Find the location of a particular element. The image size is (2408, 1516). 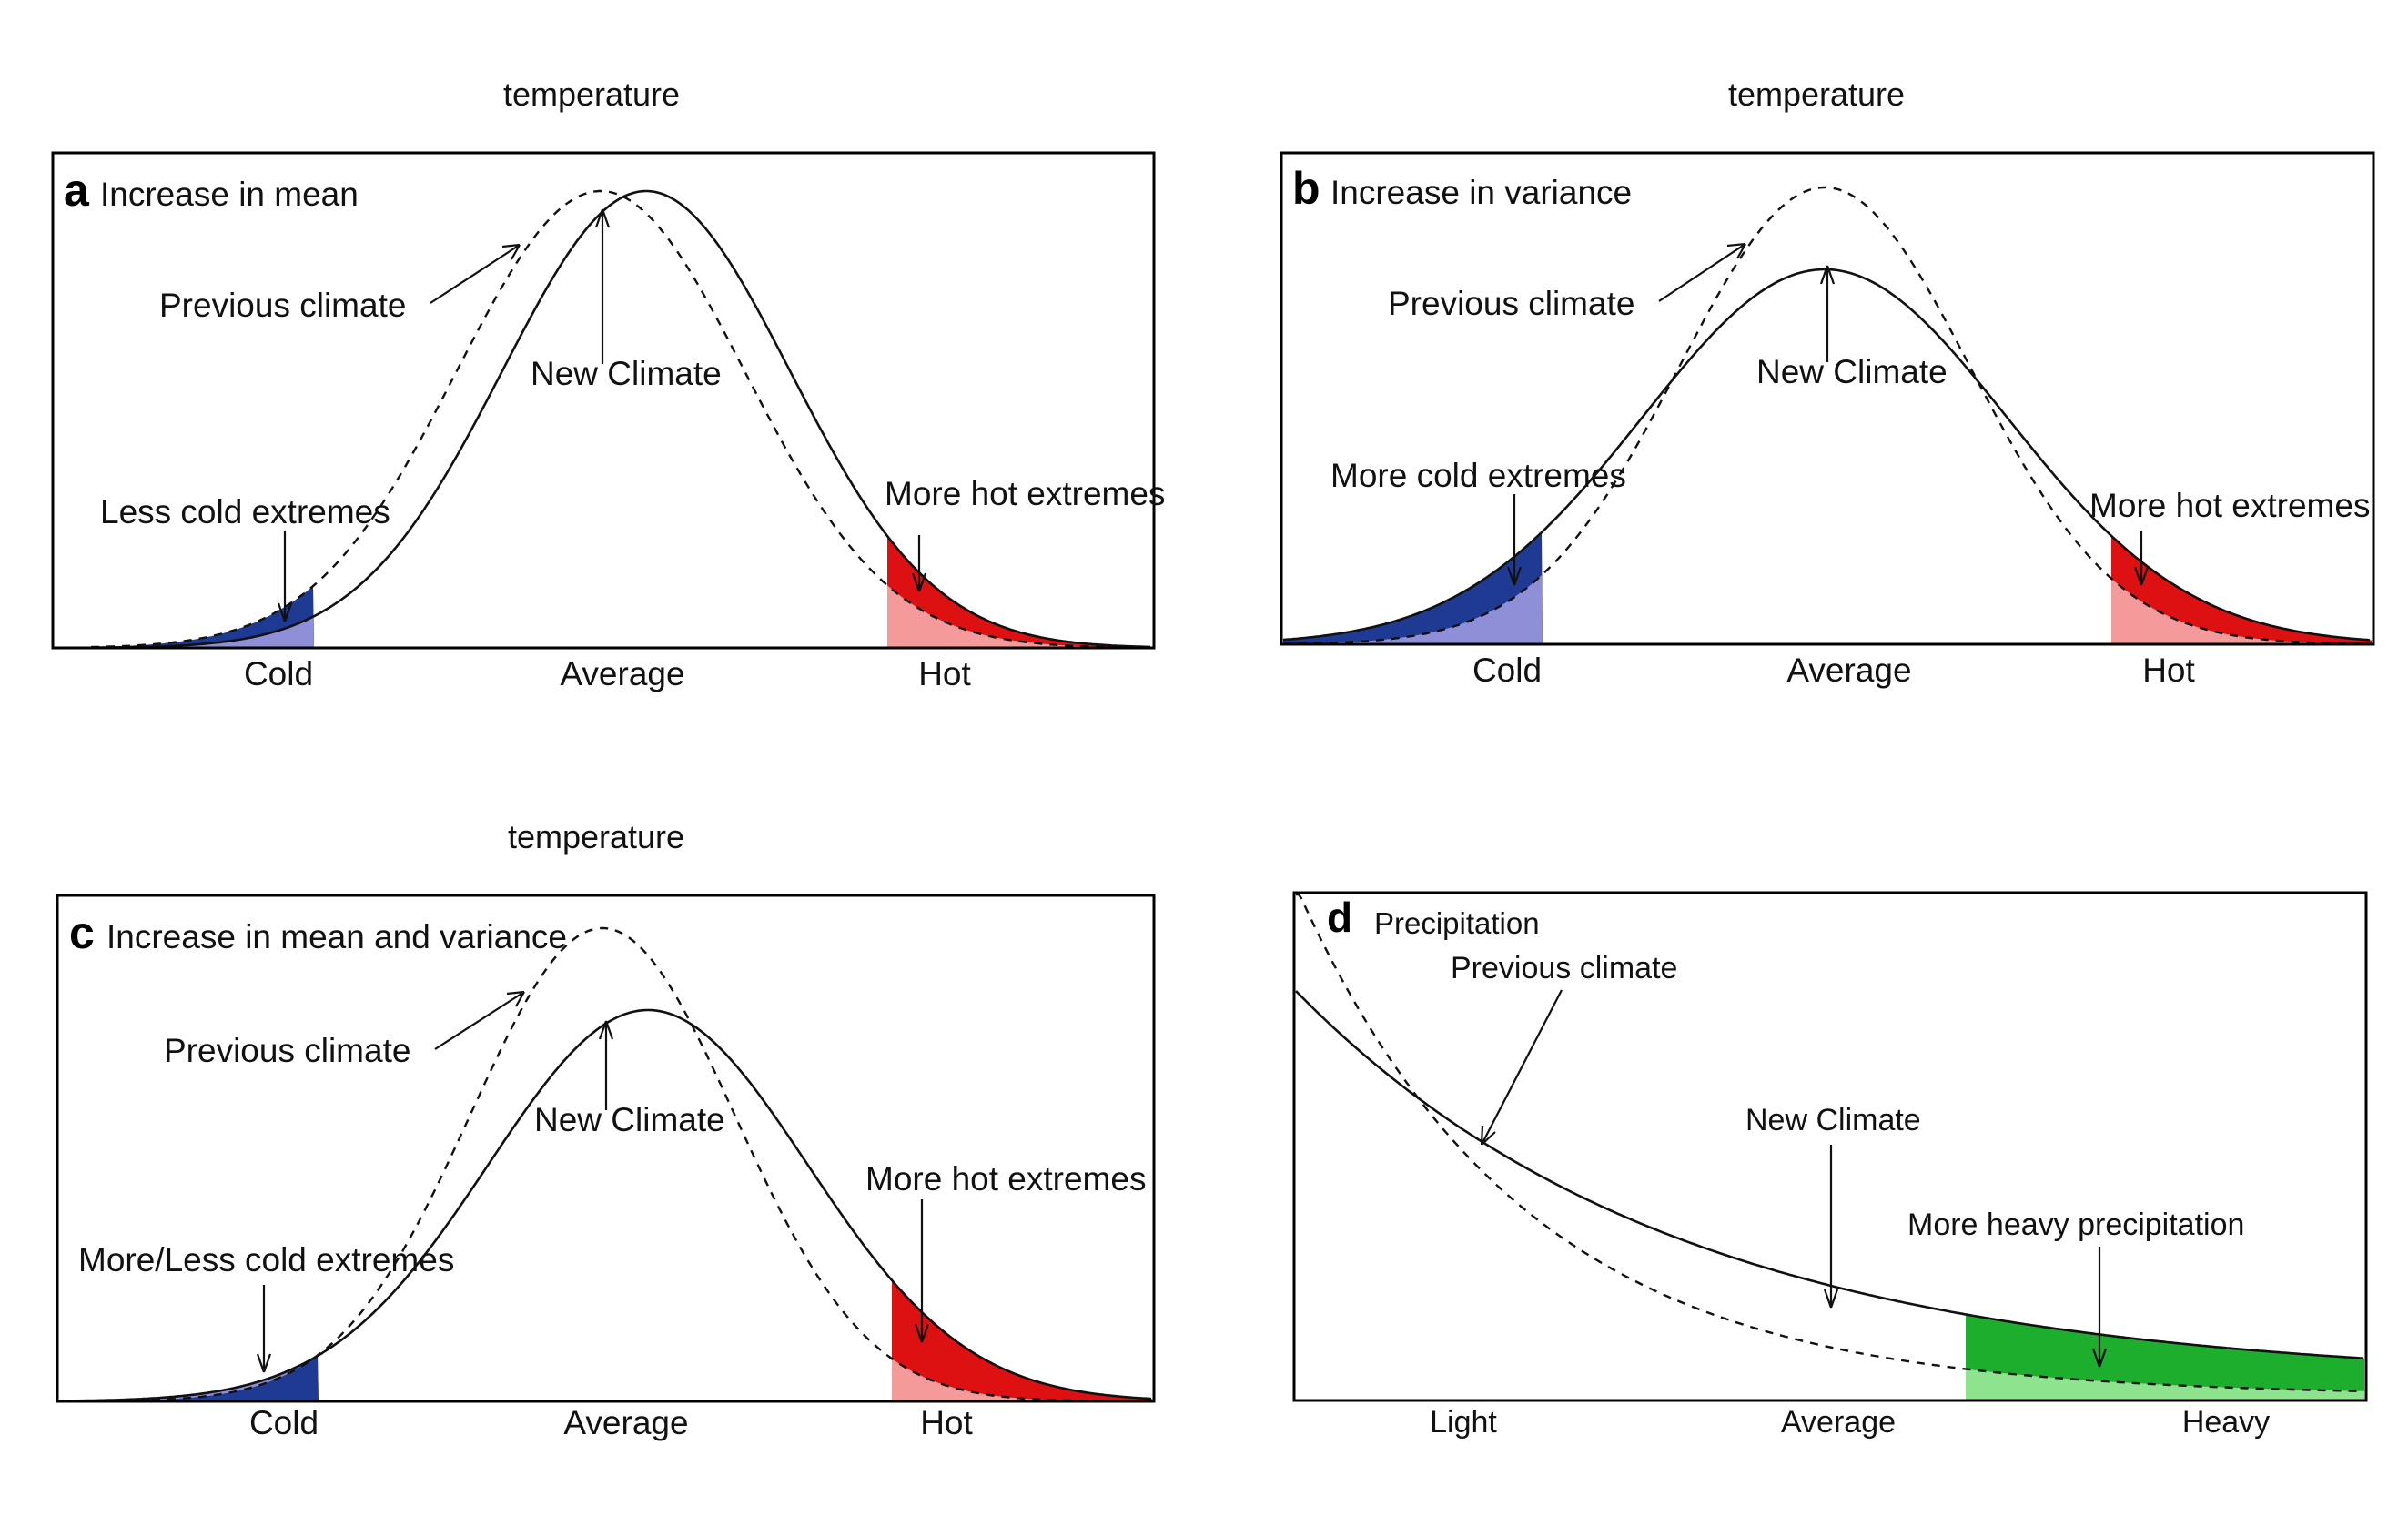

panel-c-letter: c is located at coordinates (82, 932).